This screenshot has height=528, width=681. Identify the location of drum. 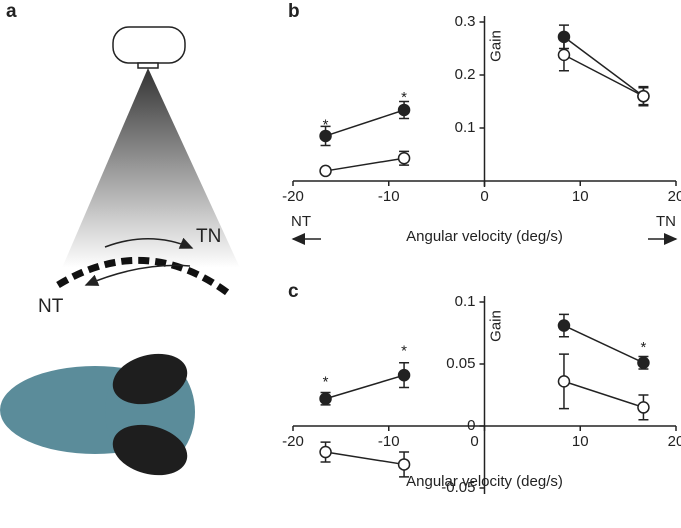
(143, 276).